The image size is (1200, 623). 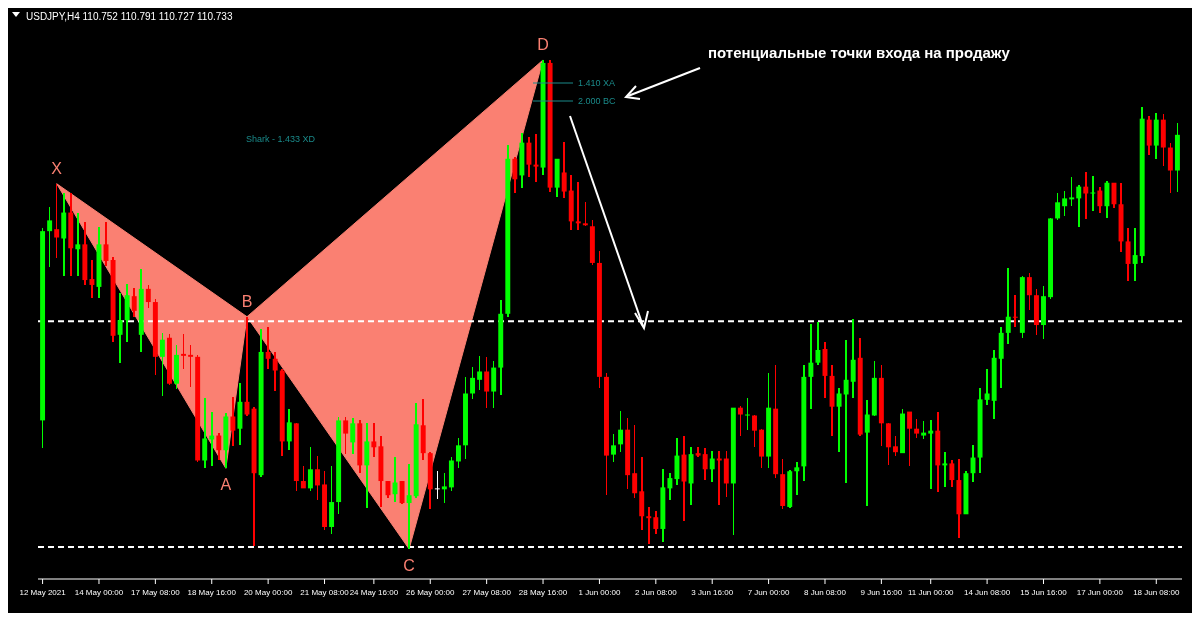 I want to click on x-tick-label: 24 May 16:00, so click(x=374, y=592).